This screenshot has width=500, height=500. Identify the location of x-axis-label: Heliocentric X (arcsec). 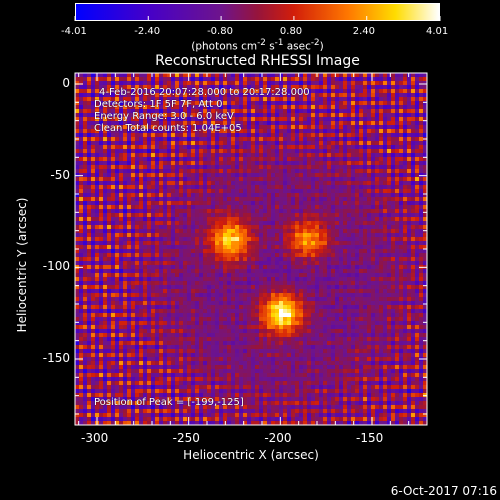
(251, 455).